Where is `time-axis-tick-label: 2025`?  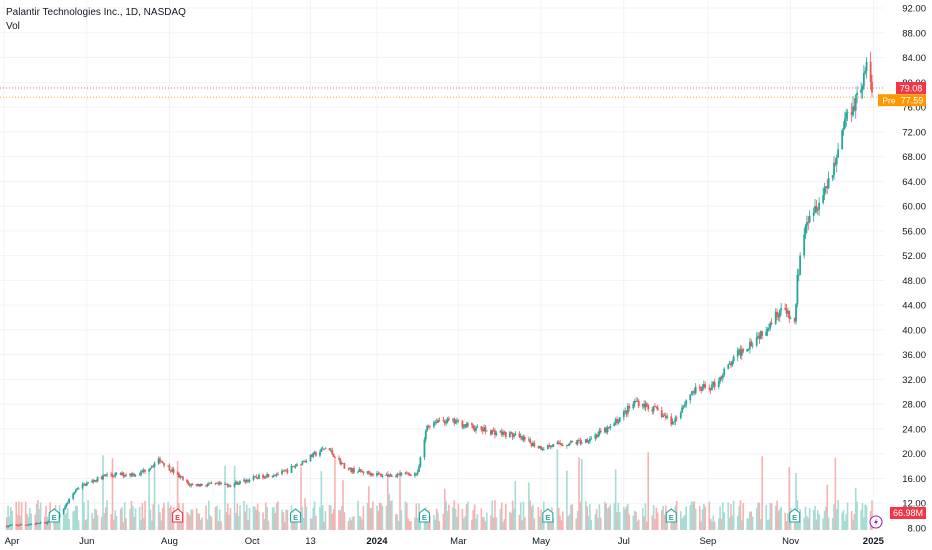 time-axis-tick-label: 2025 is located at coordinates (874, 541).